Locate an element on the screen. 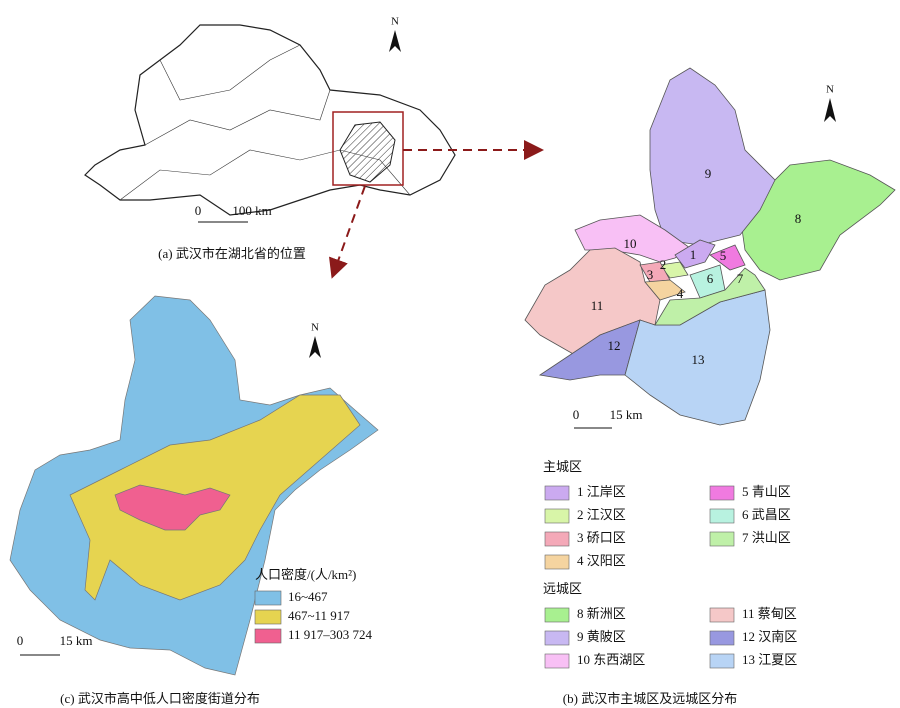 The width and height of the screenshot is (900, 708). legend-label: 12 汉南区 is located at coordinates (769, 636).